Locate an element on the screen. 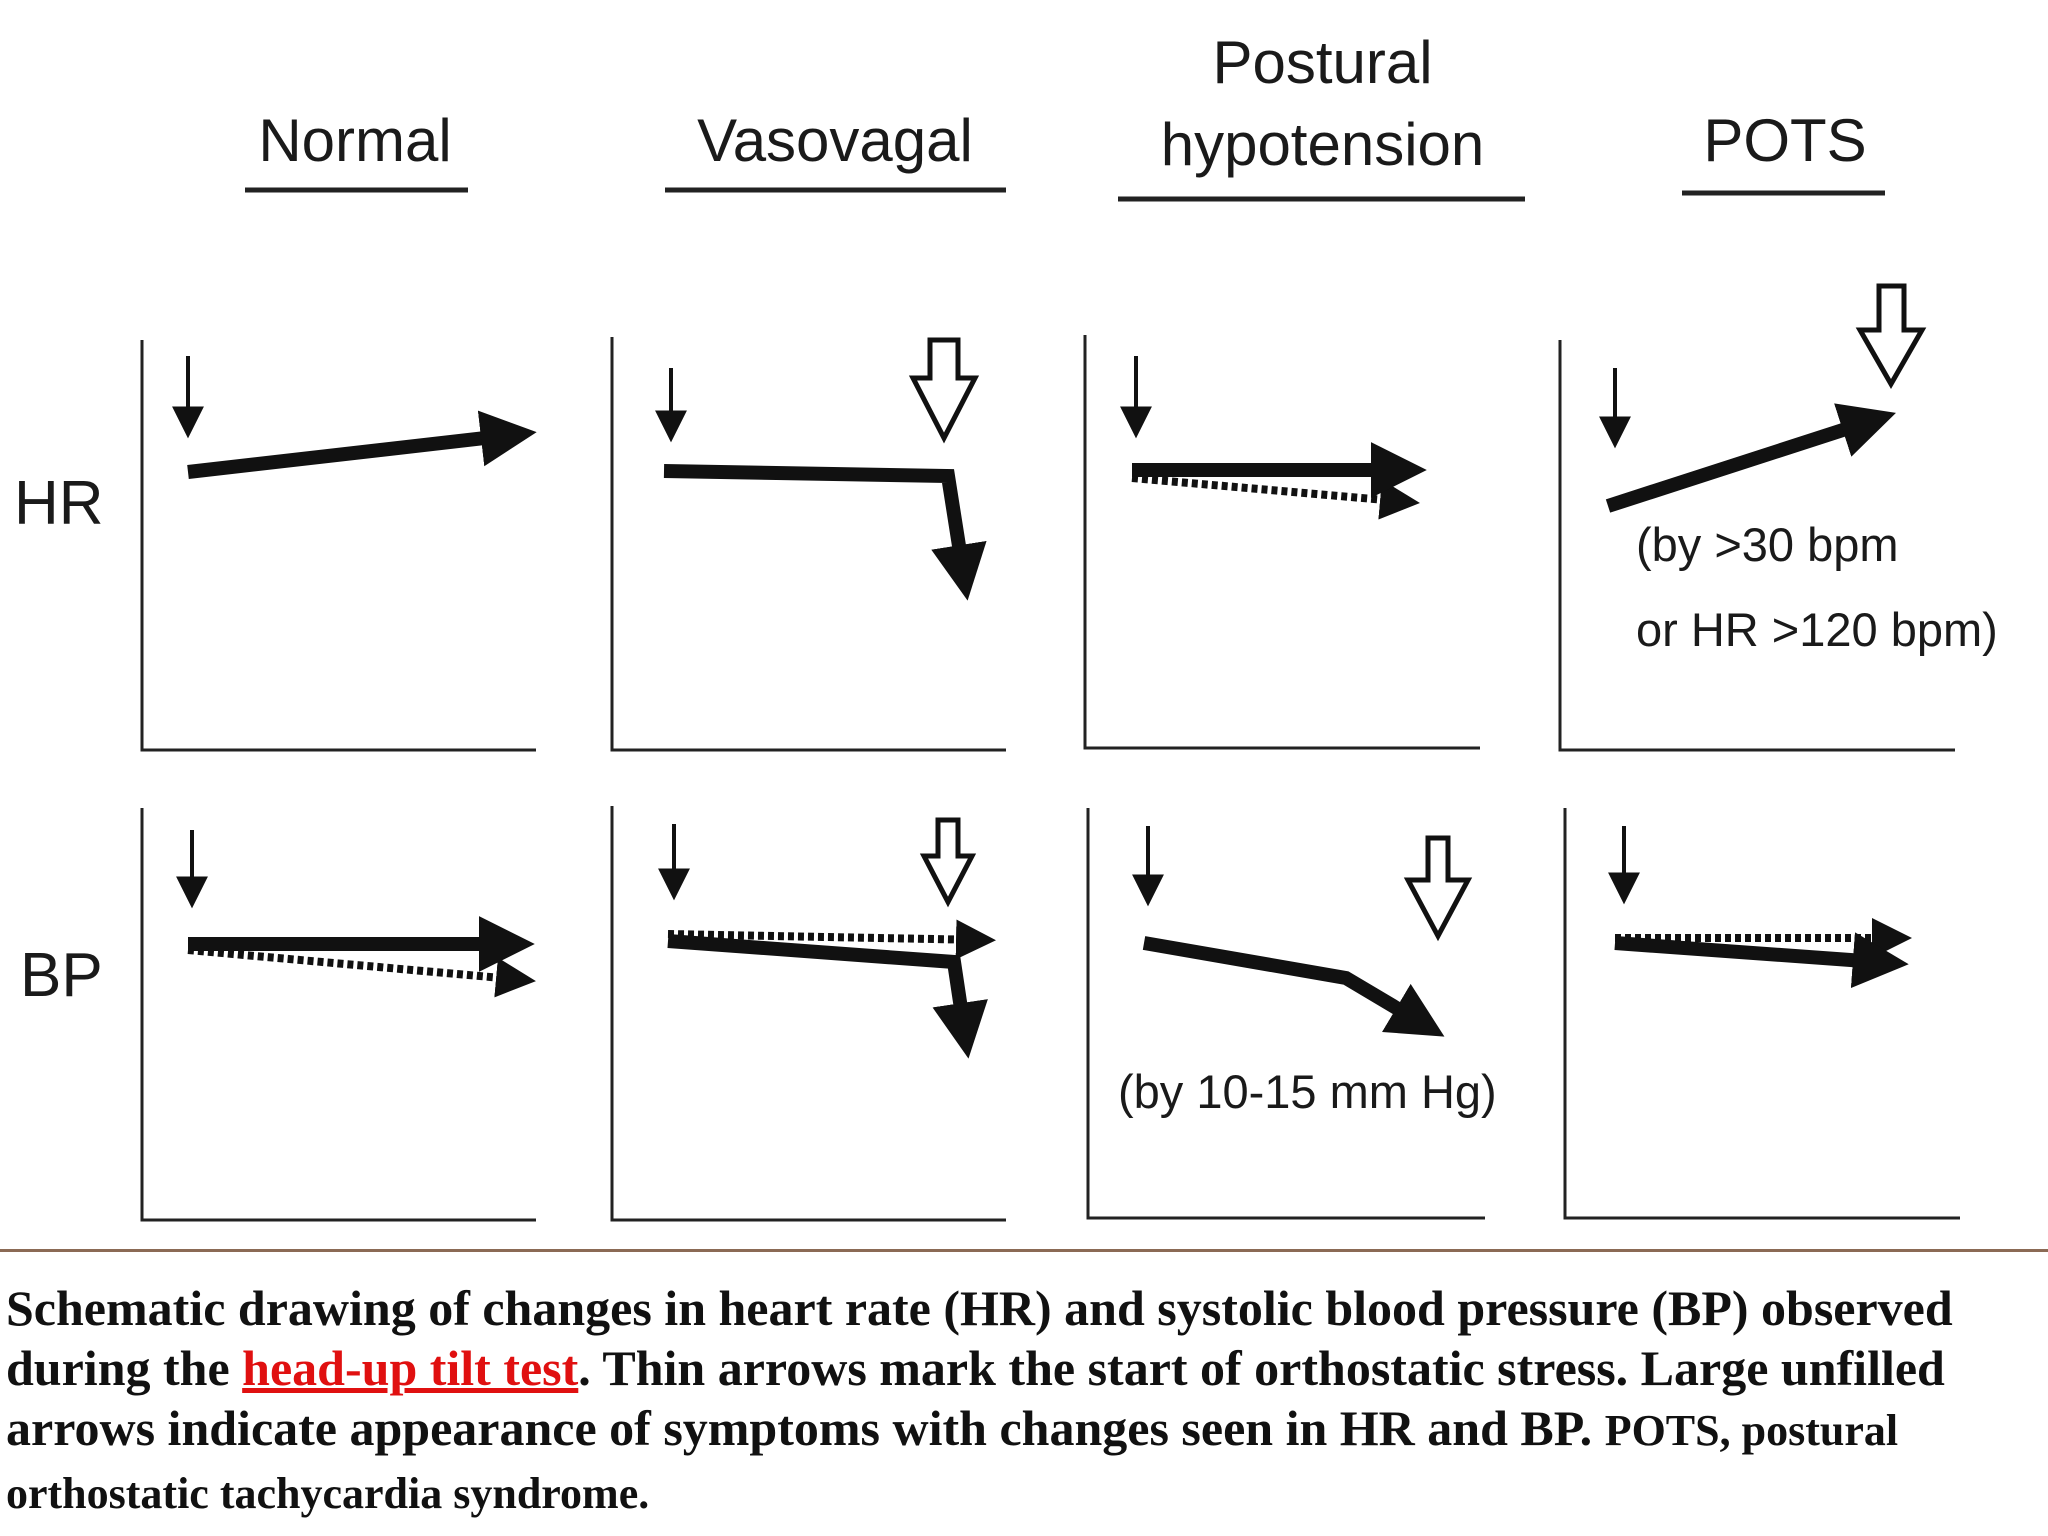 The image size is (2048, 1536). dotted-bp-normal is located at coordinates (361, 972).